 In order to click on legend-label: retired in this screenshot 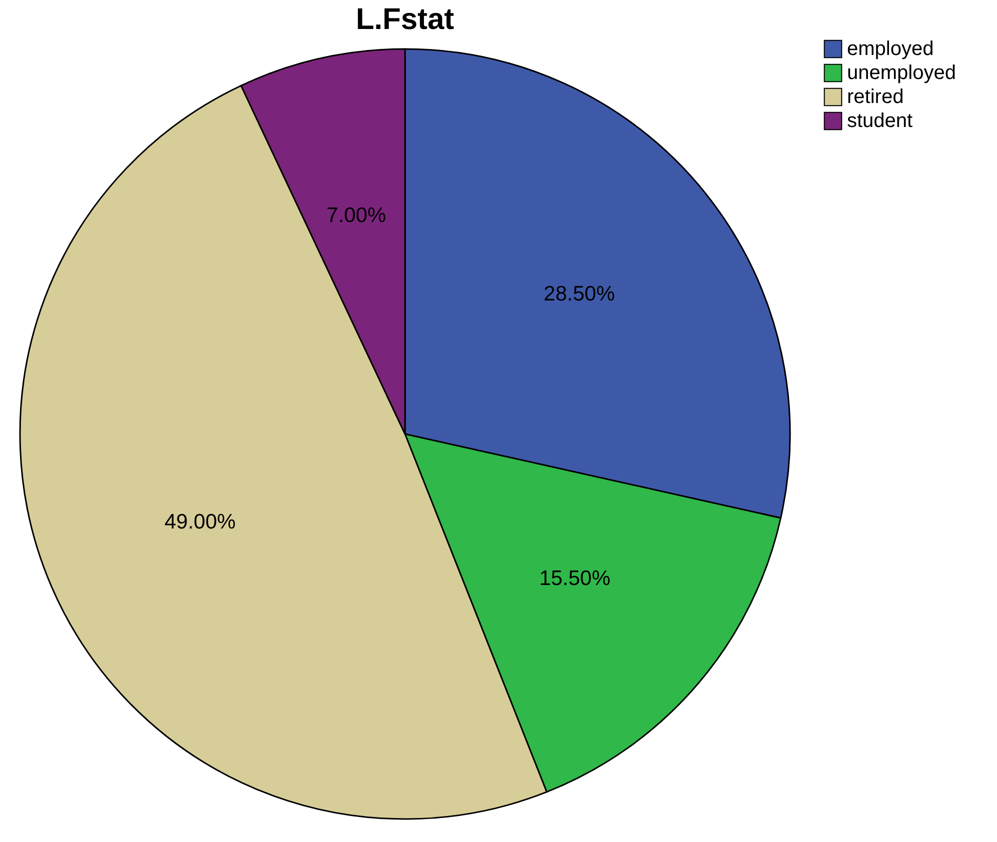, I will do `click(875, 97)`.